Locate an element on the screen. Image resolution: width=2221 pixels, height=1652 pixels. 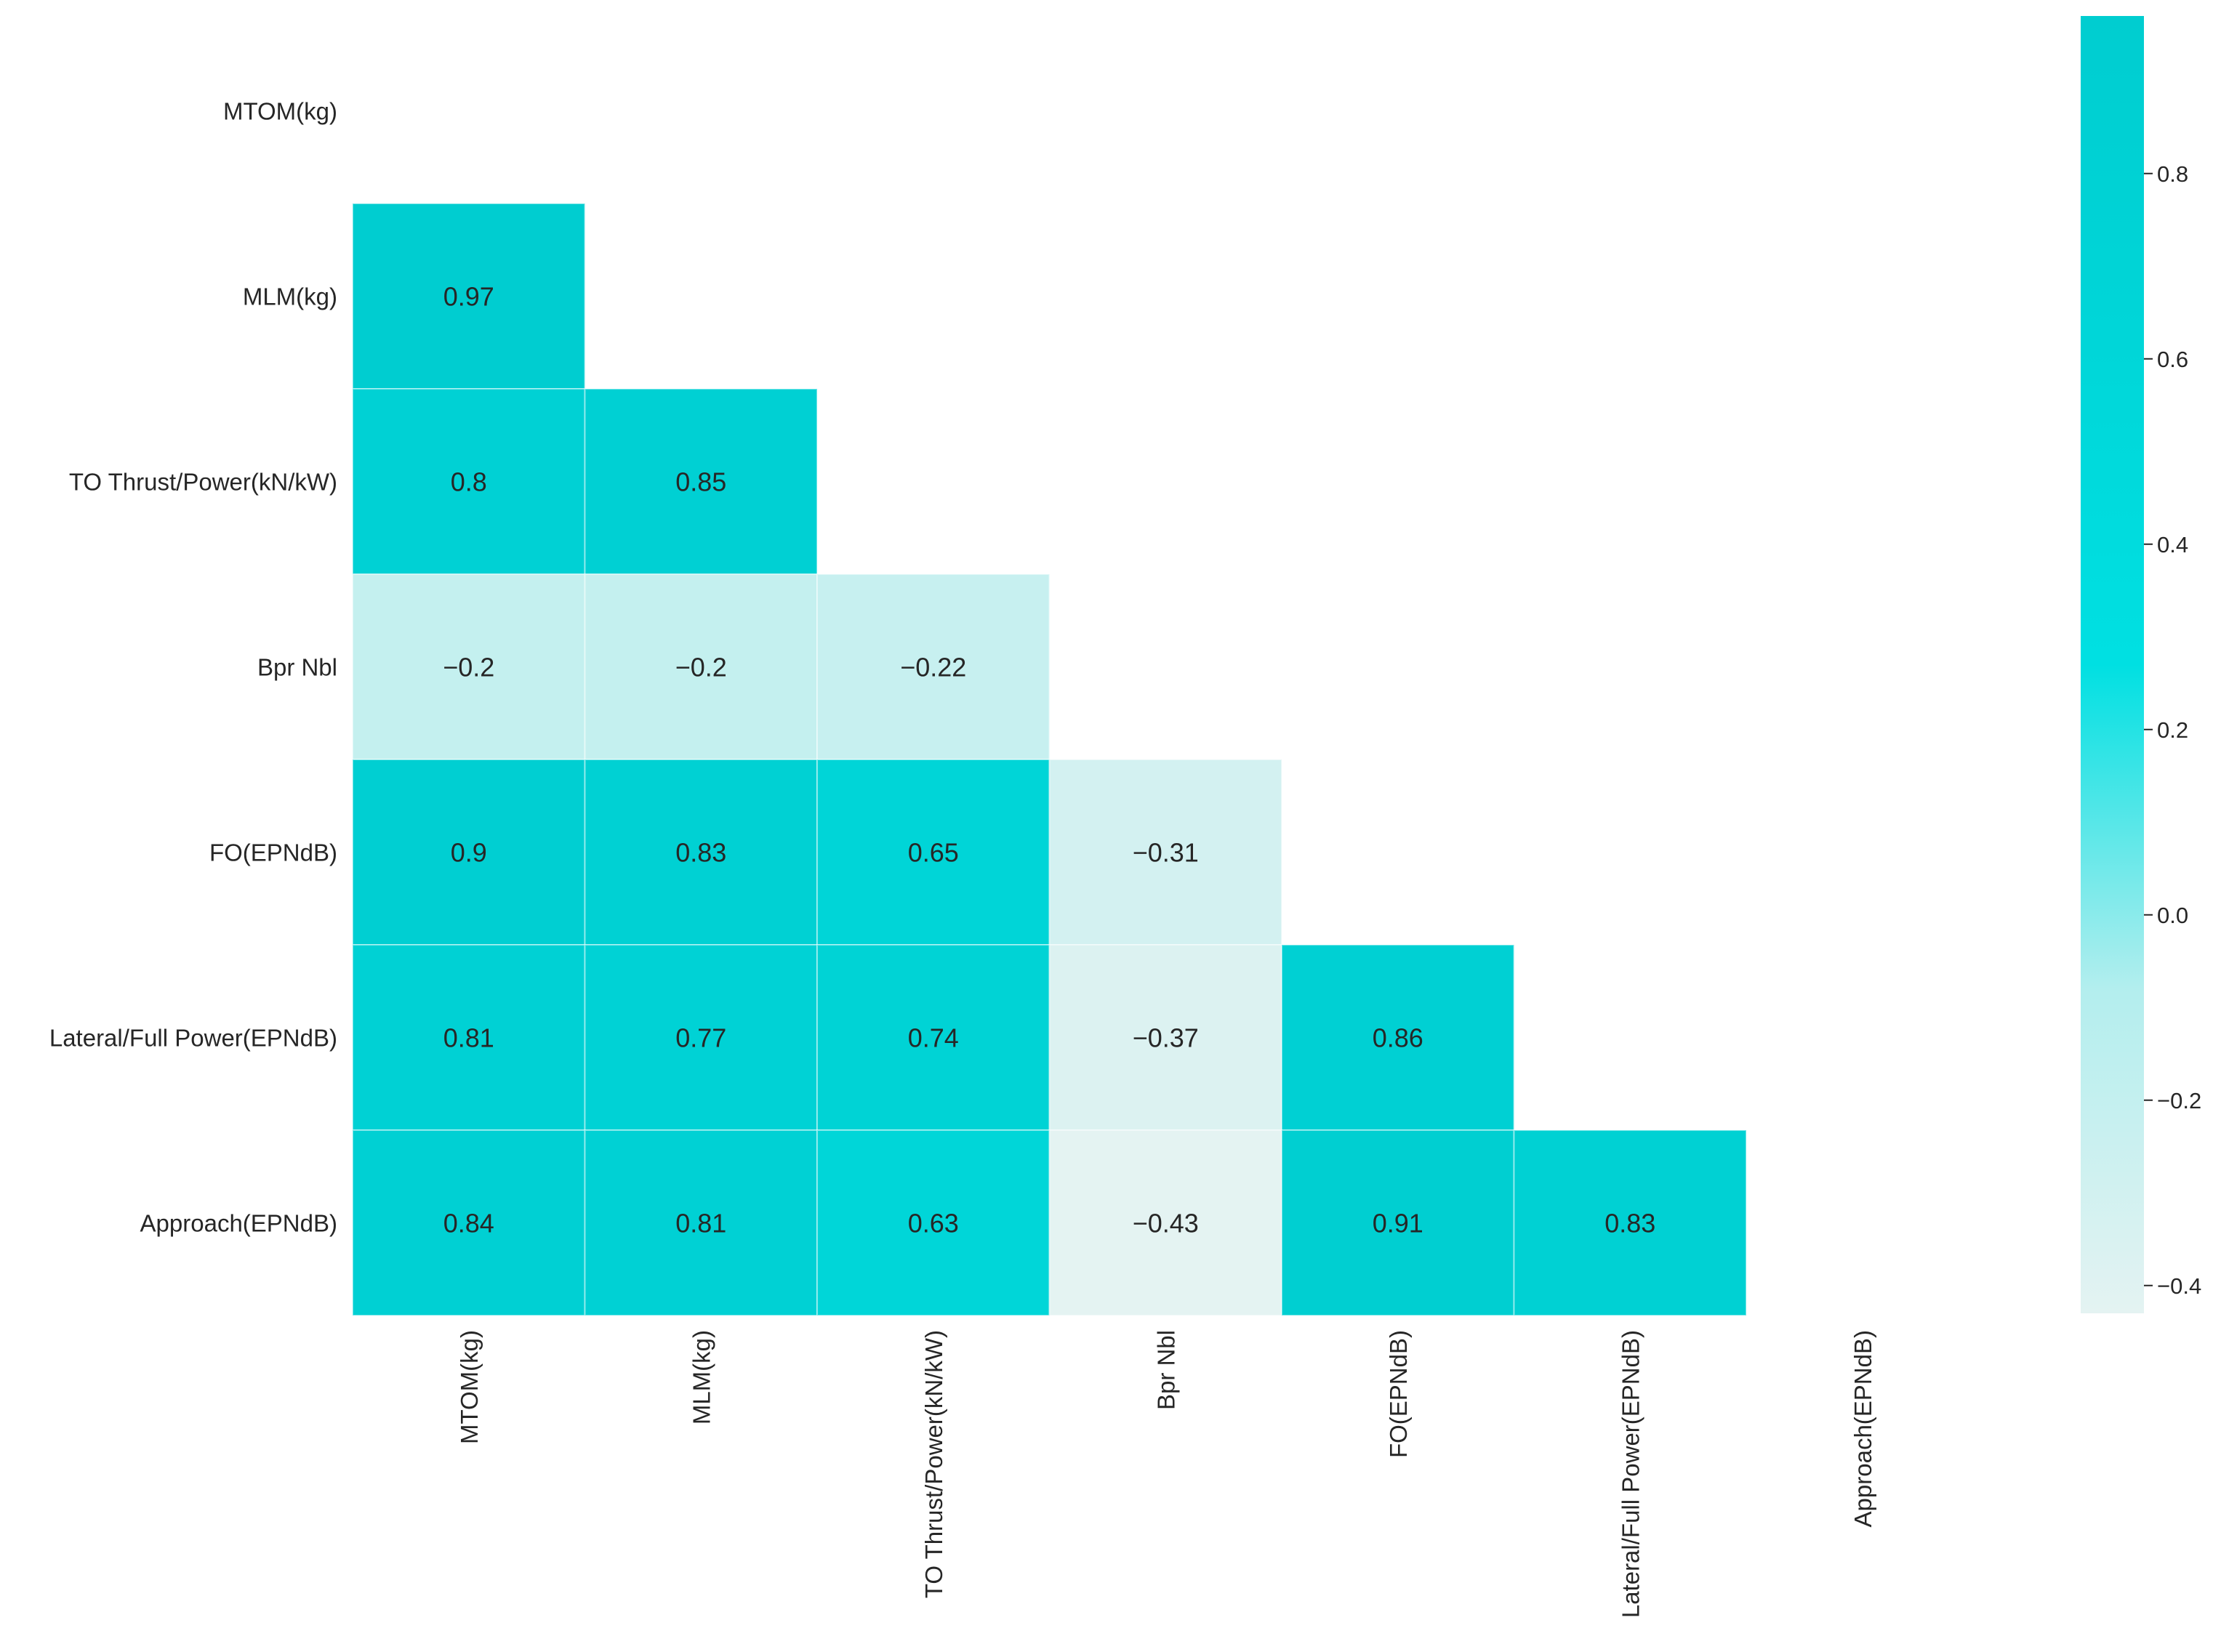
cell-value-label: 0.74 is located at coordinates (933, 1038).